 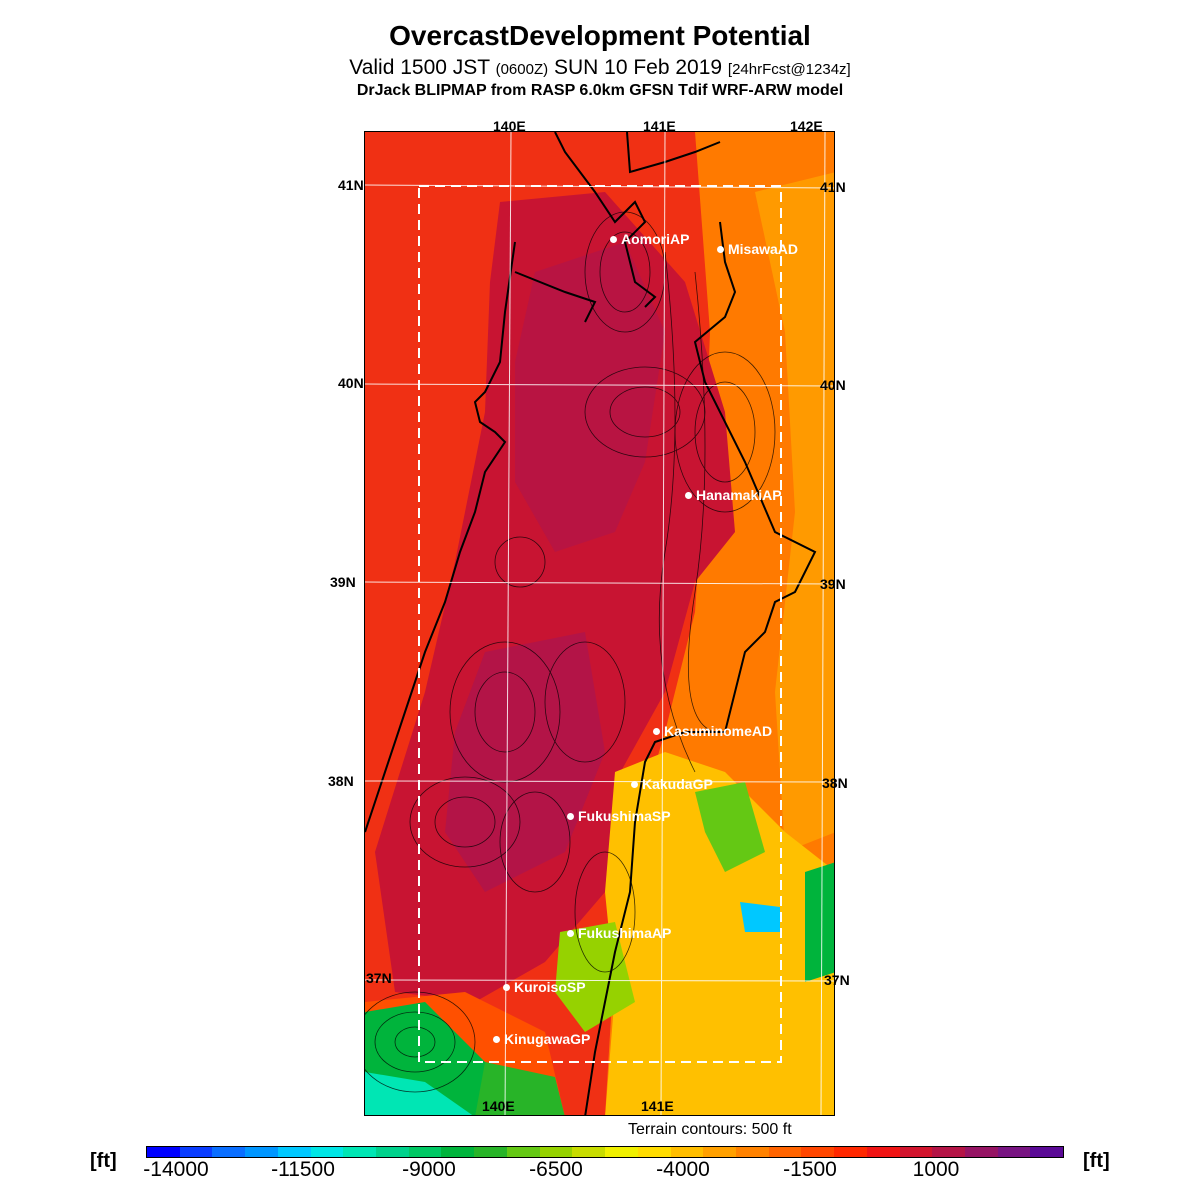 I want to click on place-label: FukushimaAP, so click(x=625, y=933).